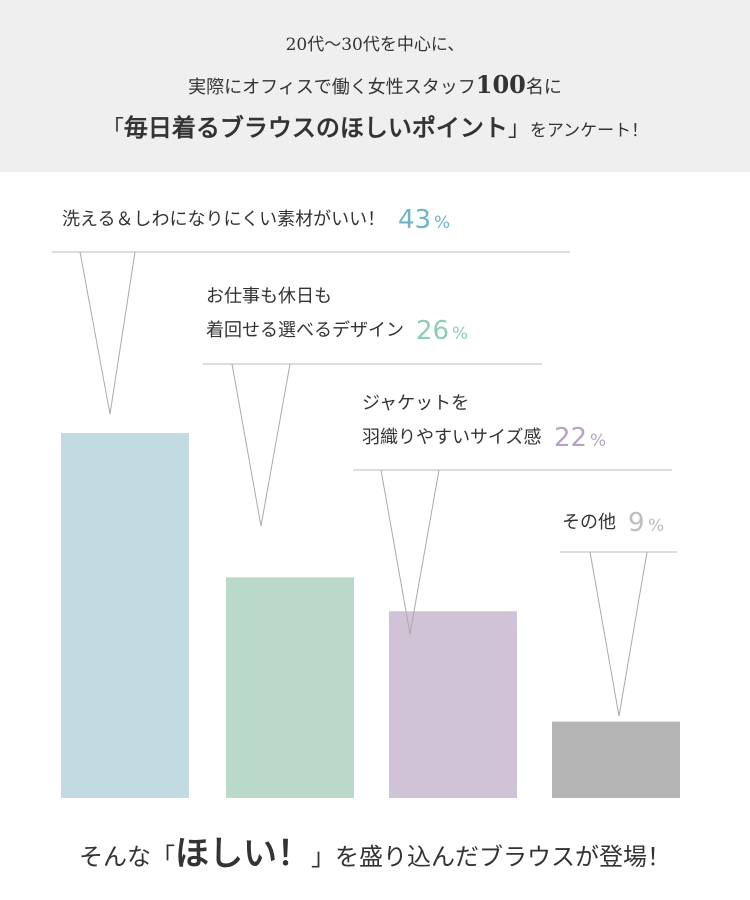  What do you see at coordinates (503, 857) in the screenshot?
I see `footer-post: を盛り込んだブラウスが登場！` at bounding box center [503, 857].